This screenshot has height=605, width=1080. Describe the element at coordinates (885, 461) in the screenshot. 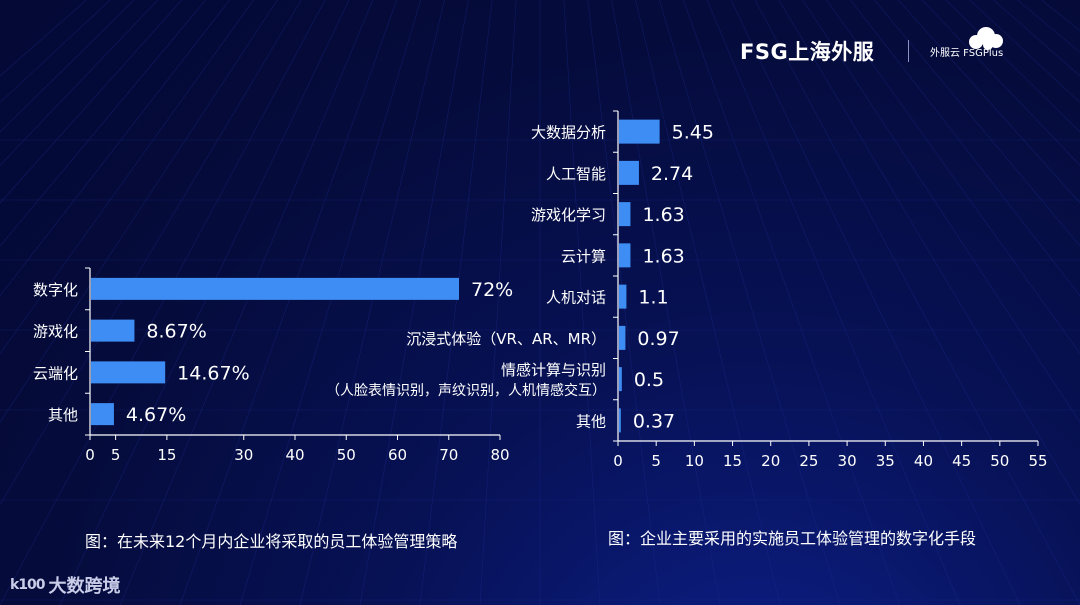

I see `x-tick-label: 35` at that location.